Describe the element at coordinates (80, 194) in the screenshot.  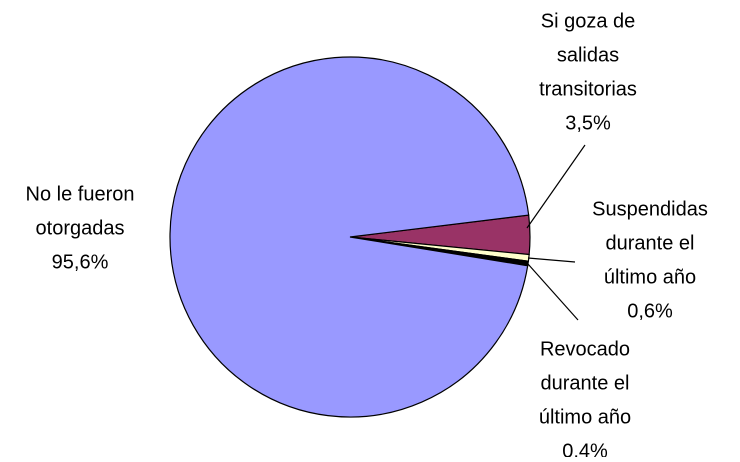
I see `slice-label: No le fueron` at that location.